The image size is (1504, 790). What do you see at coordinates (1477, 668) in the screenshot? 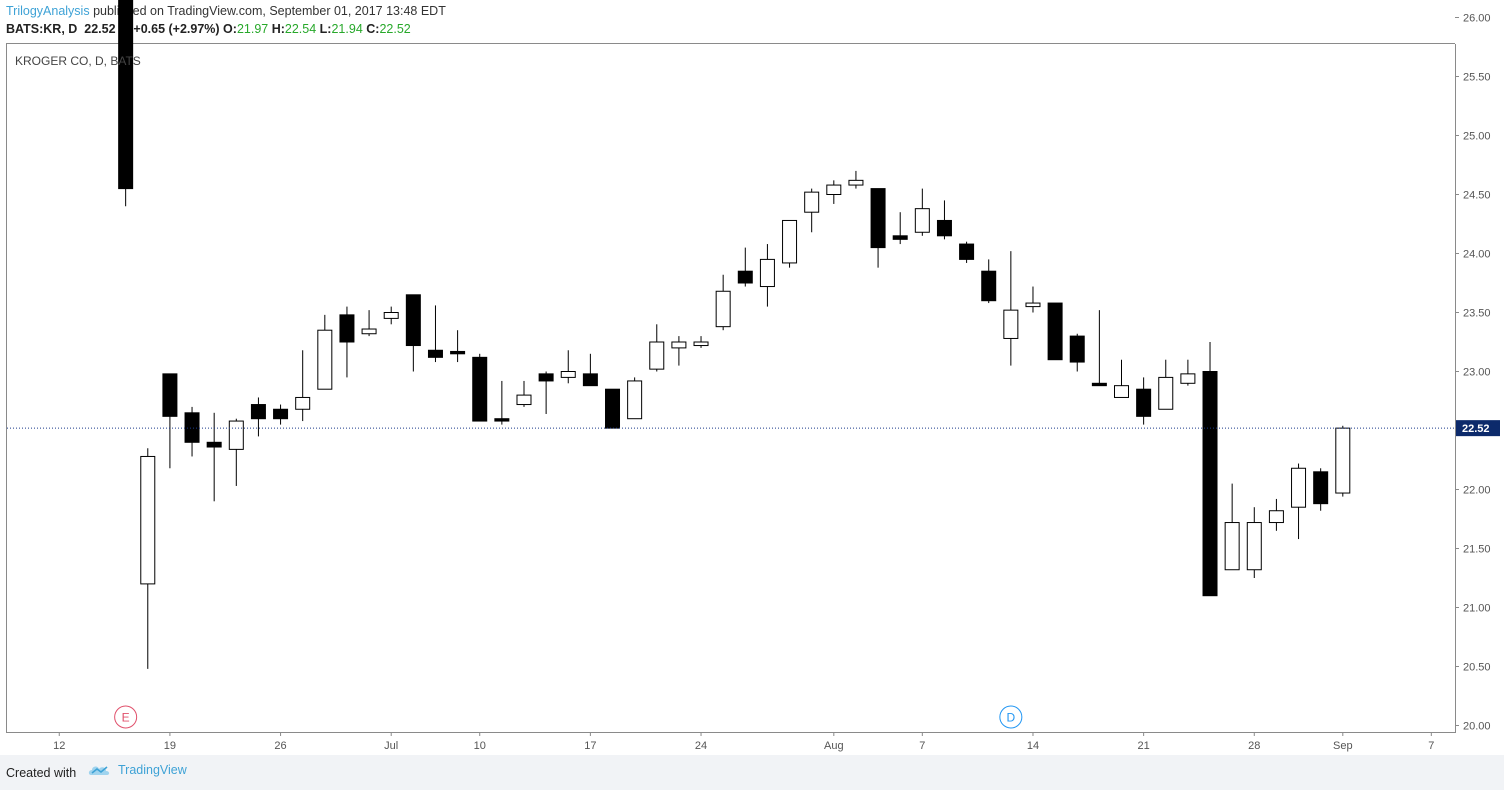
I see `y-tick-label: 20.50` at bounding box center [1477, 668].